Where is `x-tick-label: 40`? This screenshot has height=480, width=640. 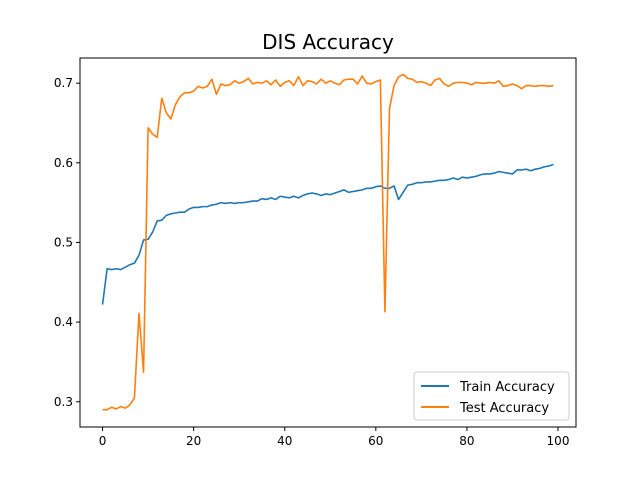 x-tick-label: 40 is located at coordinates (284, 441).